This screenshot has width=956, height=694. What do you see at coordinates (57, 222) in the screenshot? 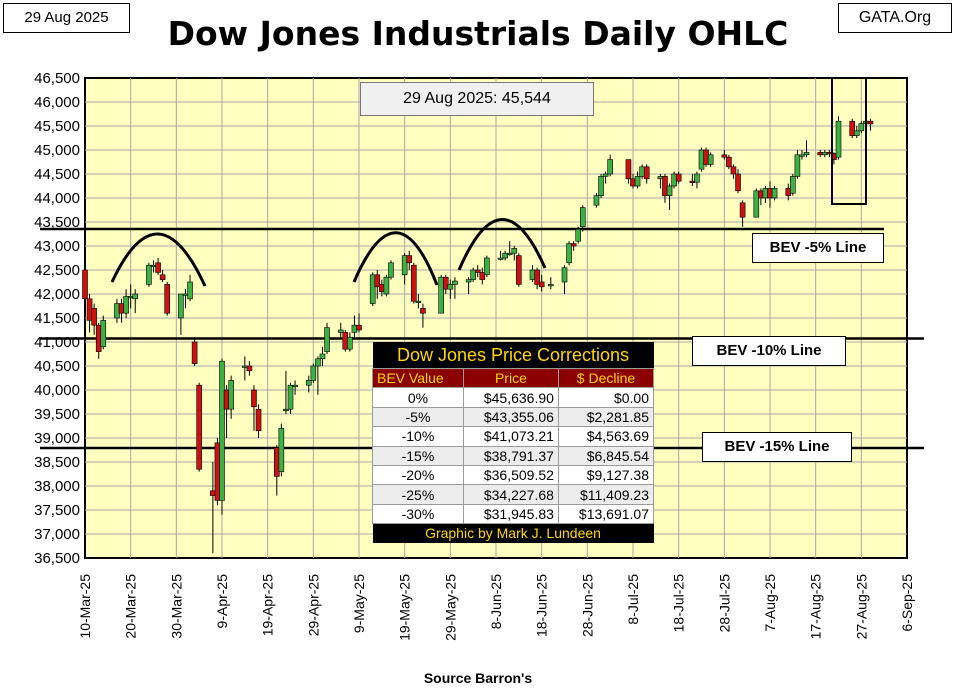
I see `y-tick-label: 43,500` at bounding box center [57, 222].